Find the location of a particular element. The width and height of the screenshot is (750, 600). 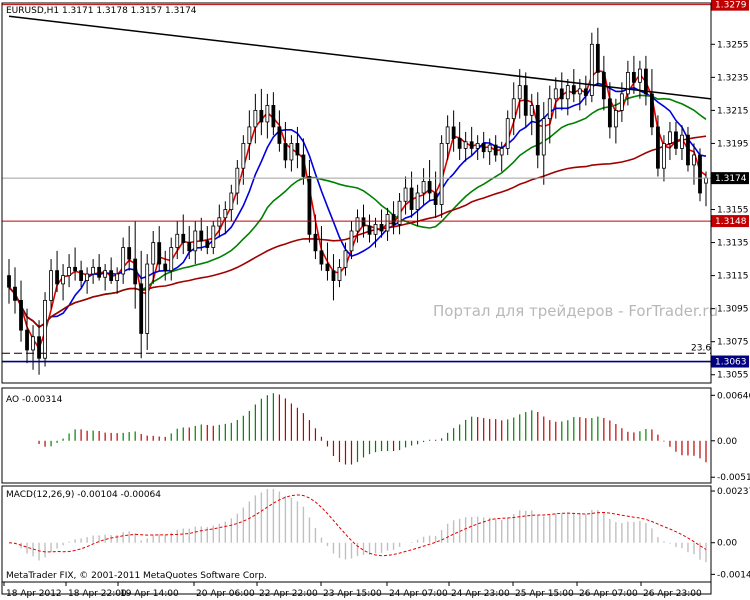

macd-tick-label: 0.00 is located at coordinates (727, 544).